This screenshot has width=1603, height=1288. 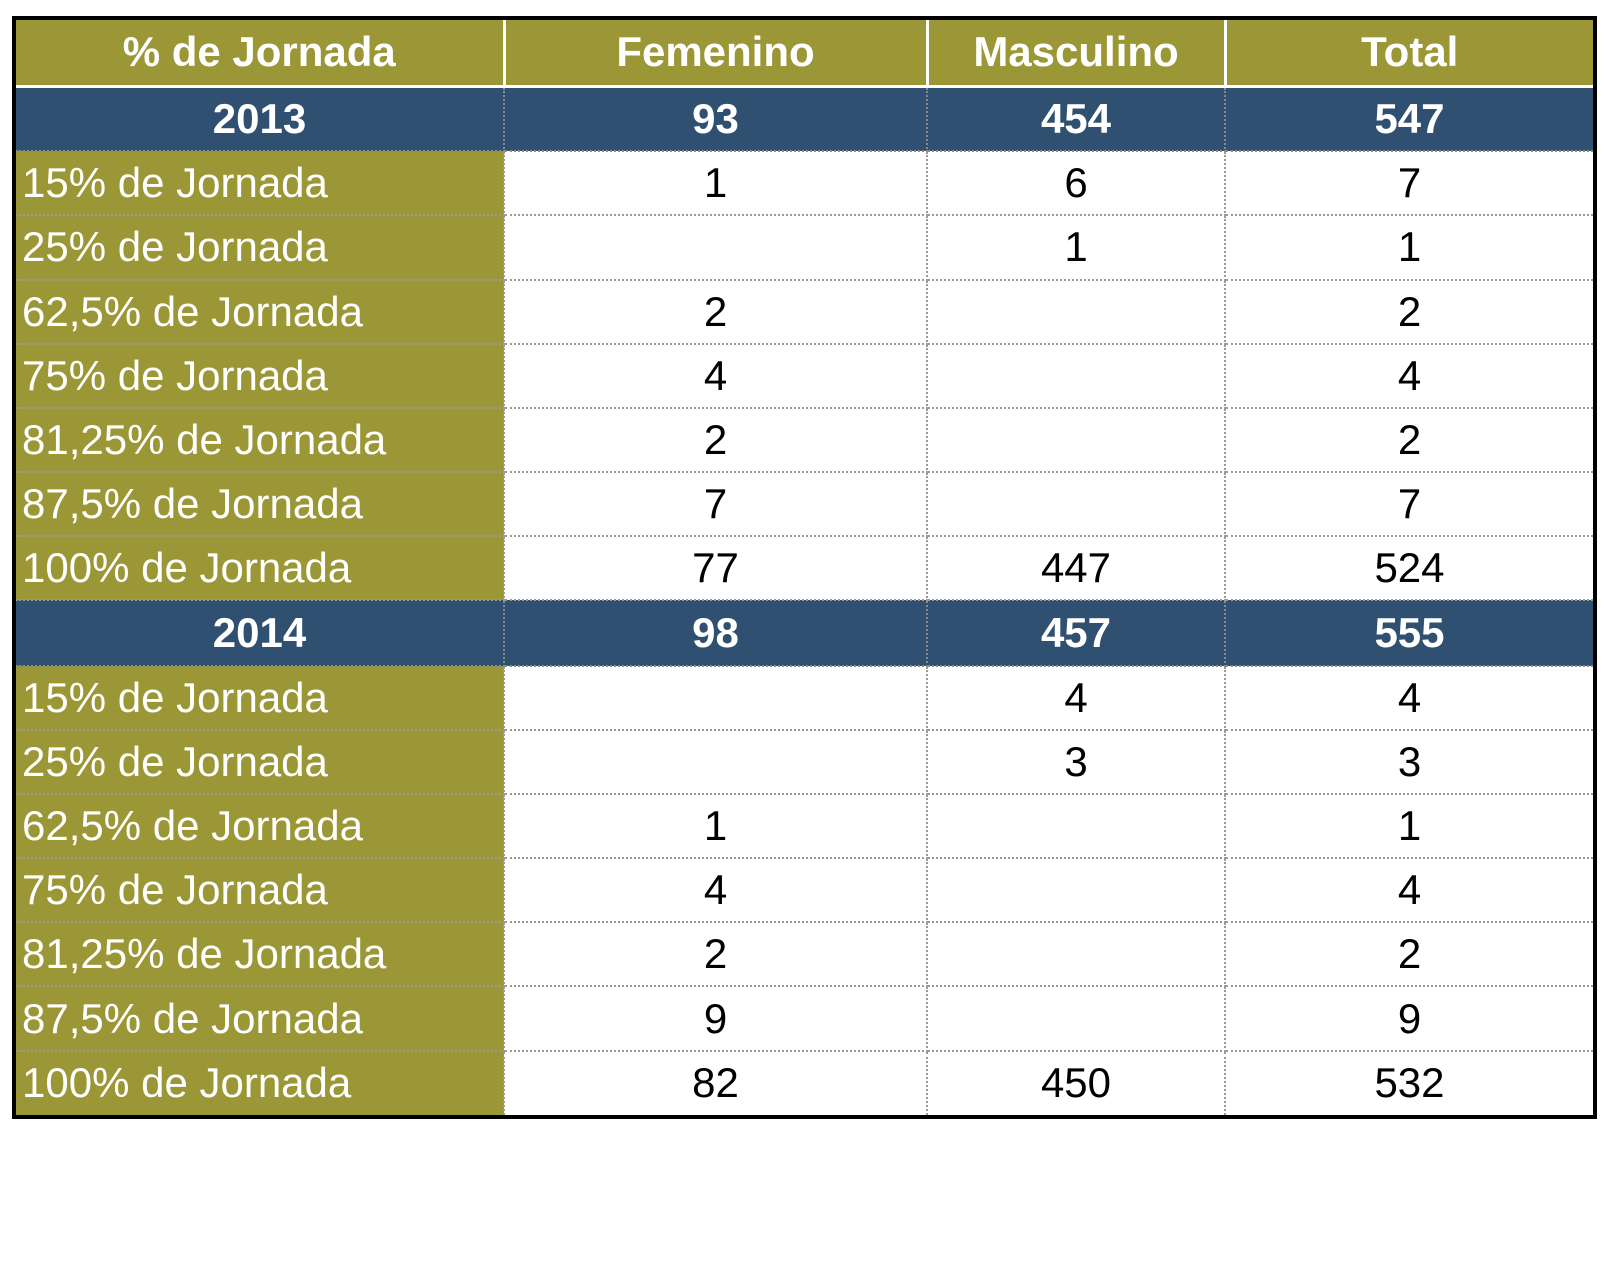 I want to click on table-row: 25% de Jornada 1 1, so click(x=804, y=248).